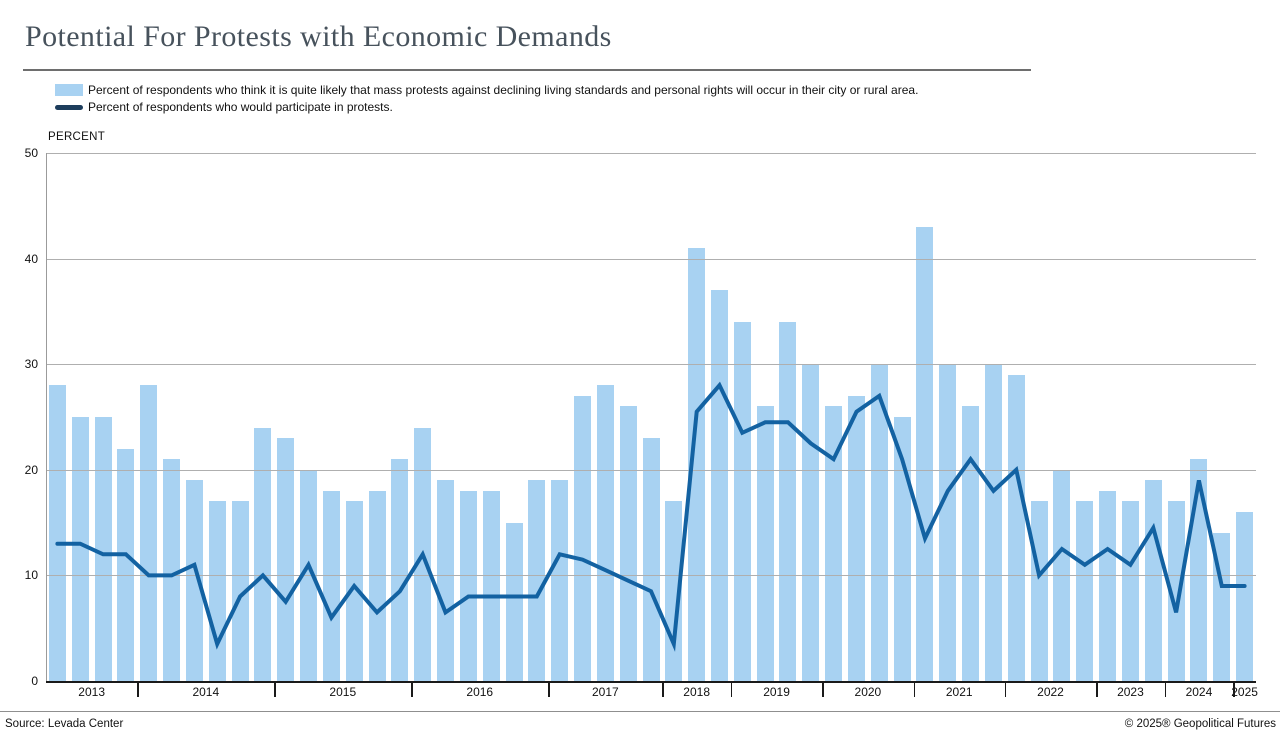 The height and width of the screenshot is (748, 1280). What do you see at coordinates (64, 724) in the screenshot?
I see `source-credit: Source: Levada Center` at bounding box center [64, 724].